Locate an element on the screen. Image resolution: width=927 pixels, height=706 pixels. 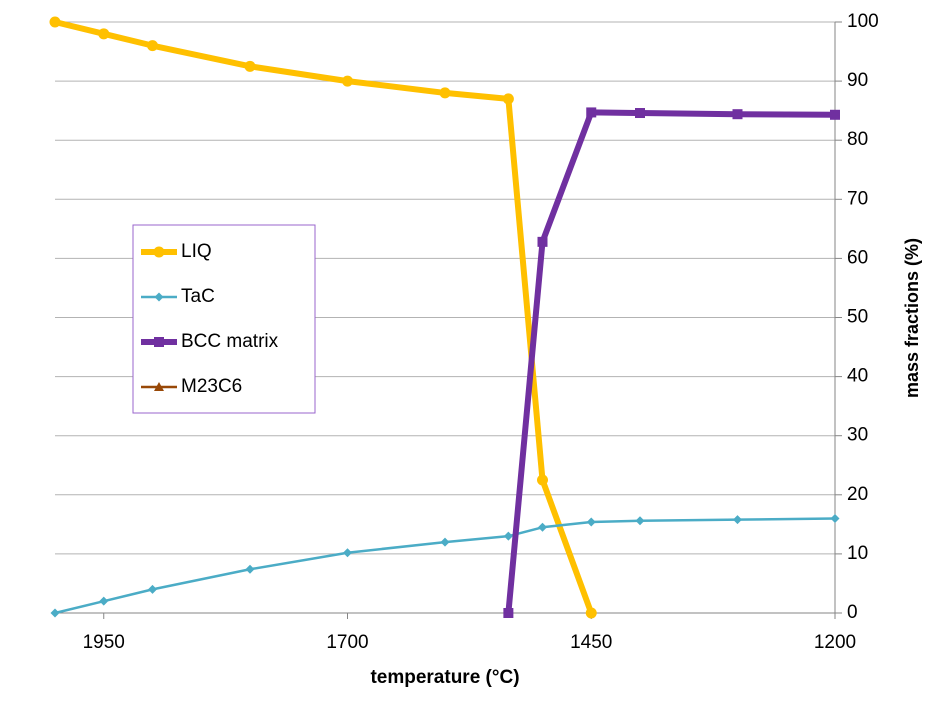
y-tick-label: 70 is located at coordinates (857, 198).